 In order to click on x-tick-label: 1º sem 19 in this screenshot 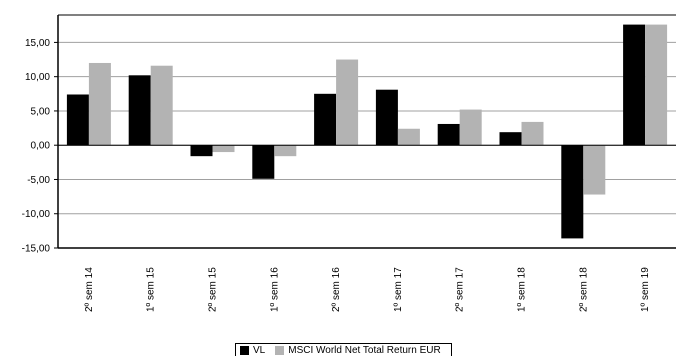, I will do `click(645, 289)`.